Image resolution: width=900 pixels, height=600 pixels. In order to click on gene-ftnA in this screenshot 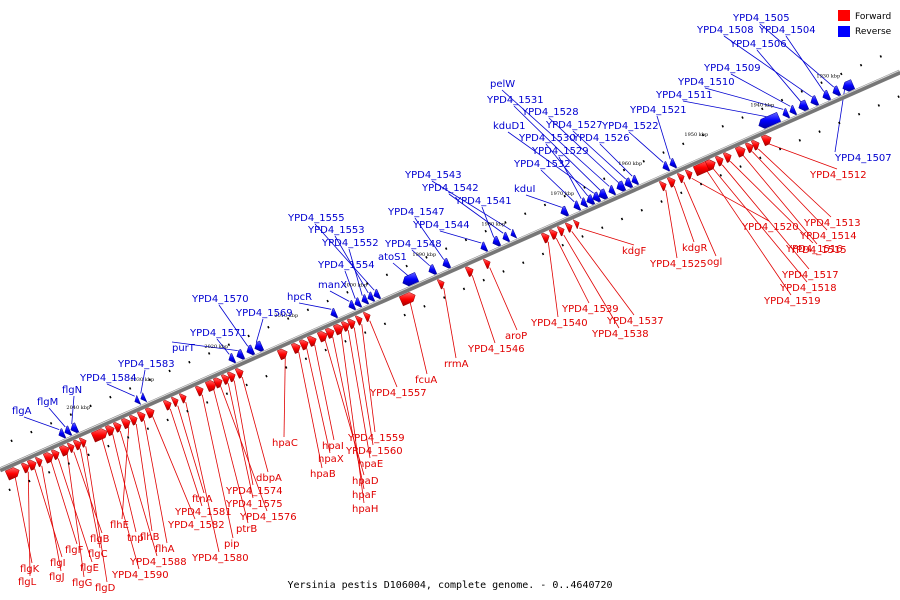, I will do `click(174, 402)`.